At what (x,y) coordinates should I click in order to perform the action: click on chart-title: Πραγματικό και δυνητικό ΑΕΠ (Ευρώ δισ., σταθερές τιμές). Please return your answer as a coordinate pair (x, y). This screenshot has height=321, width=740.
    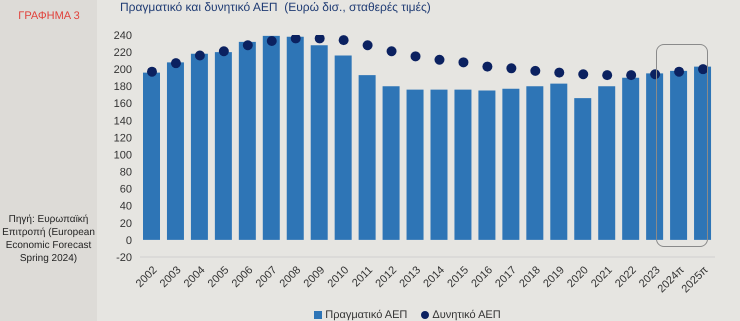
    Looking at the image, I should click on (275, 7).